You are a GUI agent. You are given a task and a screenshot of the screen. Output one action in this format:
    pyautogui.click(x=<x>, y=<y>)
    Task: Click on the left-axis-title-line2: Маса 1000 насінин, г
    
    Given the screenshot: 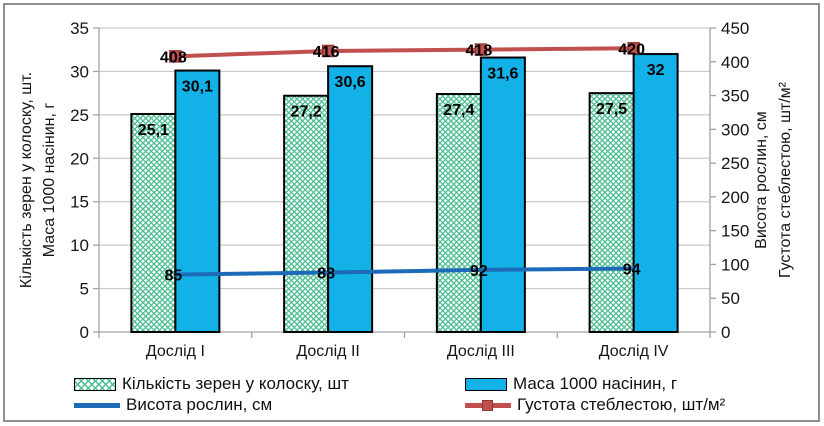 What is the action you would take?
    pyautogui.click(x=49, y=180)
    